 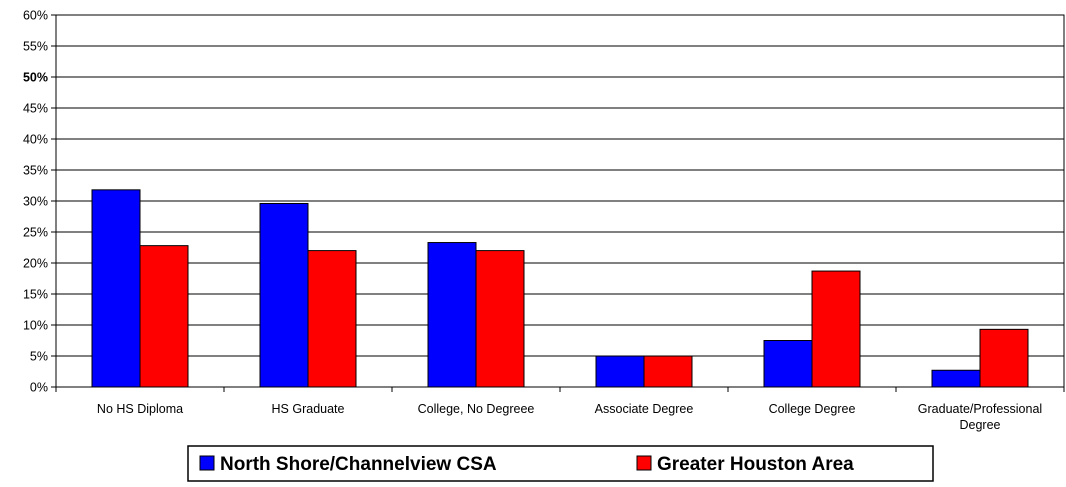 What do you see at coordinates (980, 417) in the screenshot?
I see `x-category-label: Graduate/Professional Degree` at bounding box center [980, 417].